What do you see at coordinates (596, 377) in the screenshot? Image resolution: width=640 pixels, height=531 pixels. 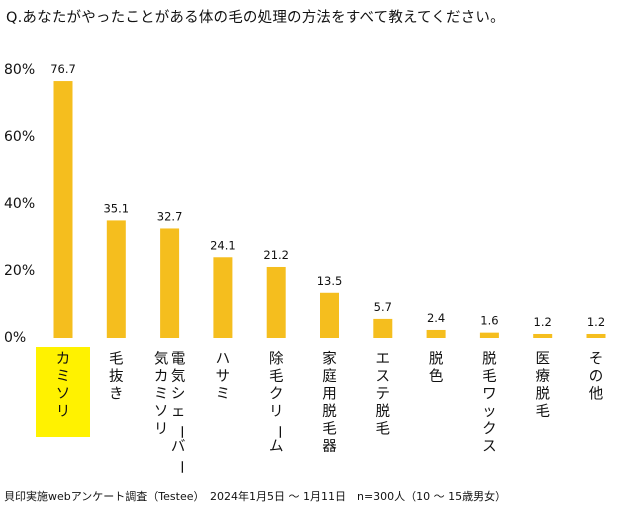 I see `category-label-char: の` at bounding box center [596, 377].